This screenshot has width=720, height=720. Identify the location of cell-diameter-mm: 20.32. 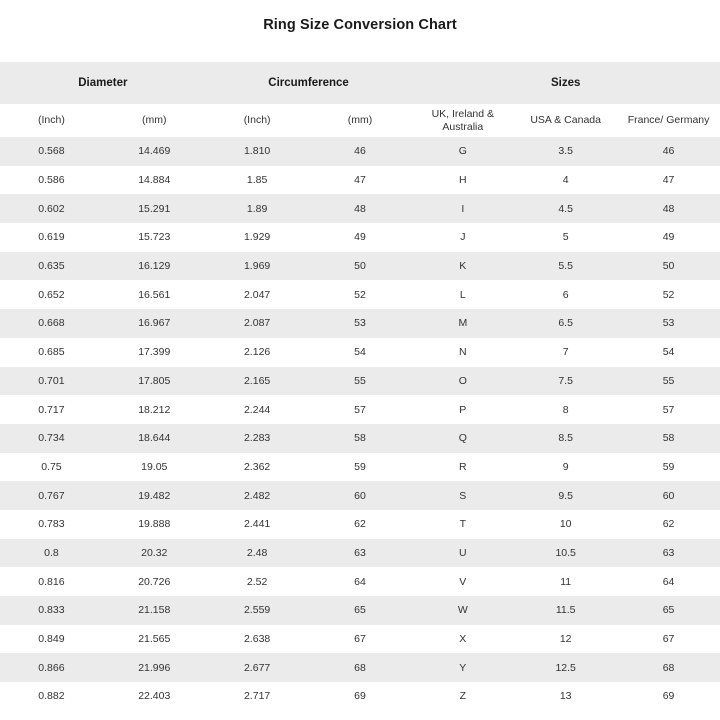
(154, 552).